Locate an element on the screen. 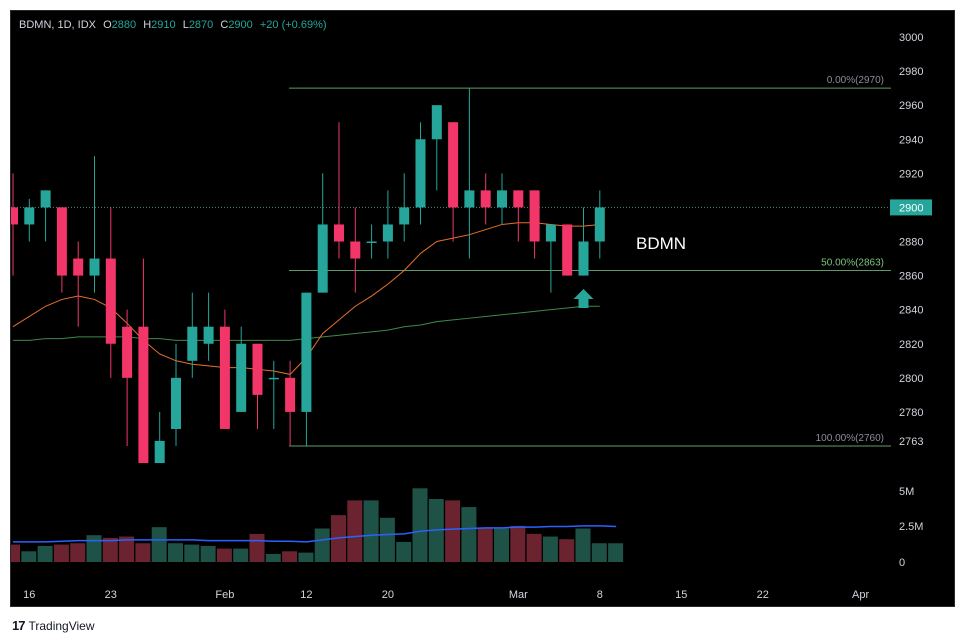 The image size is (965, 643). volume-tick-label: 2.5M is located at coordinates (911, 527).